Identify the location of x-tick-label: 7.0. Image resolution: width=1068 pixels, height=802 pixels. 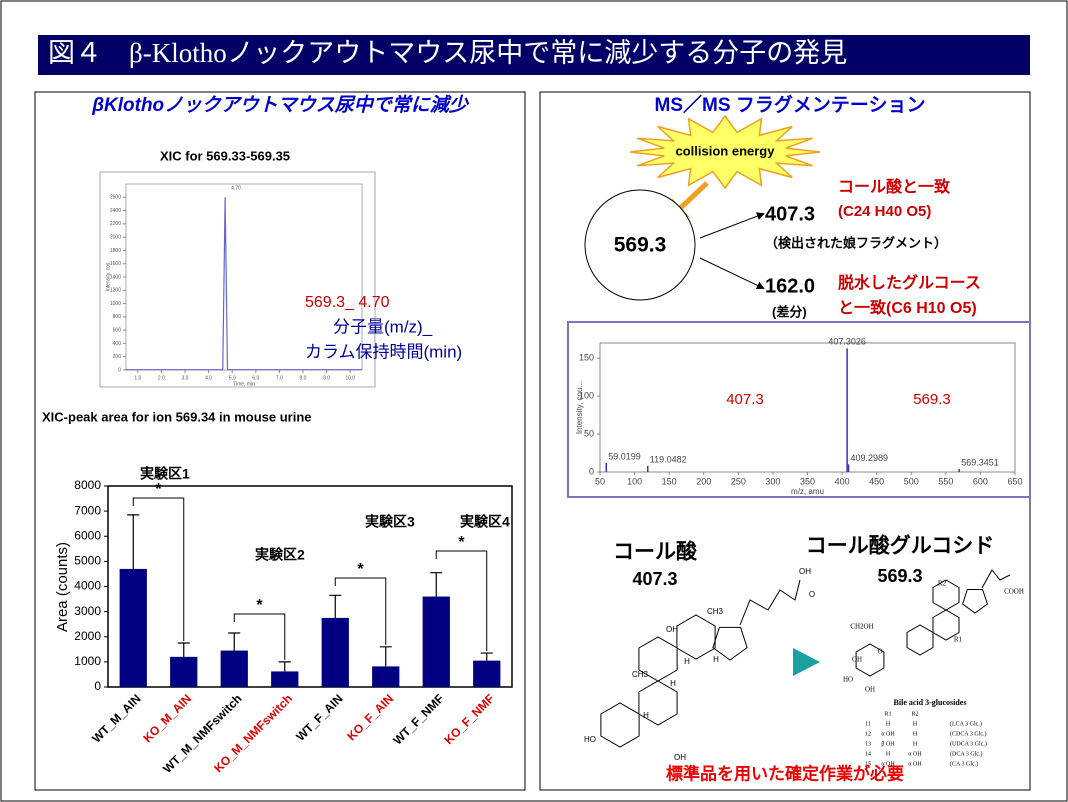
(279, 378).